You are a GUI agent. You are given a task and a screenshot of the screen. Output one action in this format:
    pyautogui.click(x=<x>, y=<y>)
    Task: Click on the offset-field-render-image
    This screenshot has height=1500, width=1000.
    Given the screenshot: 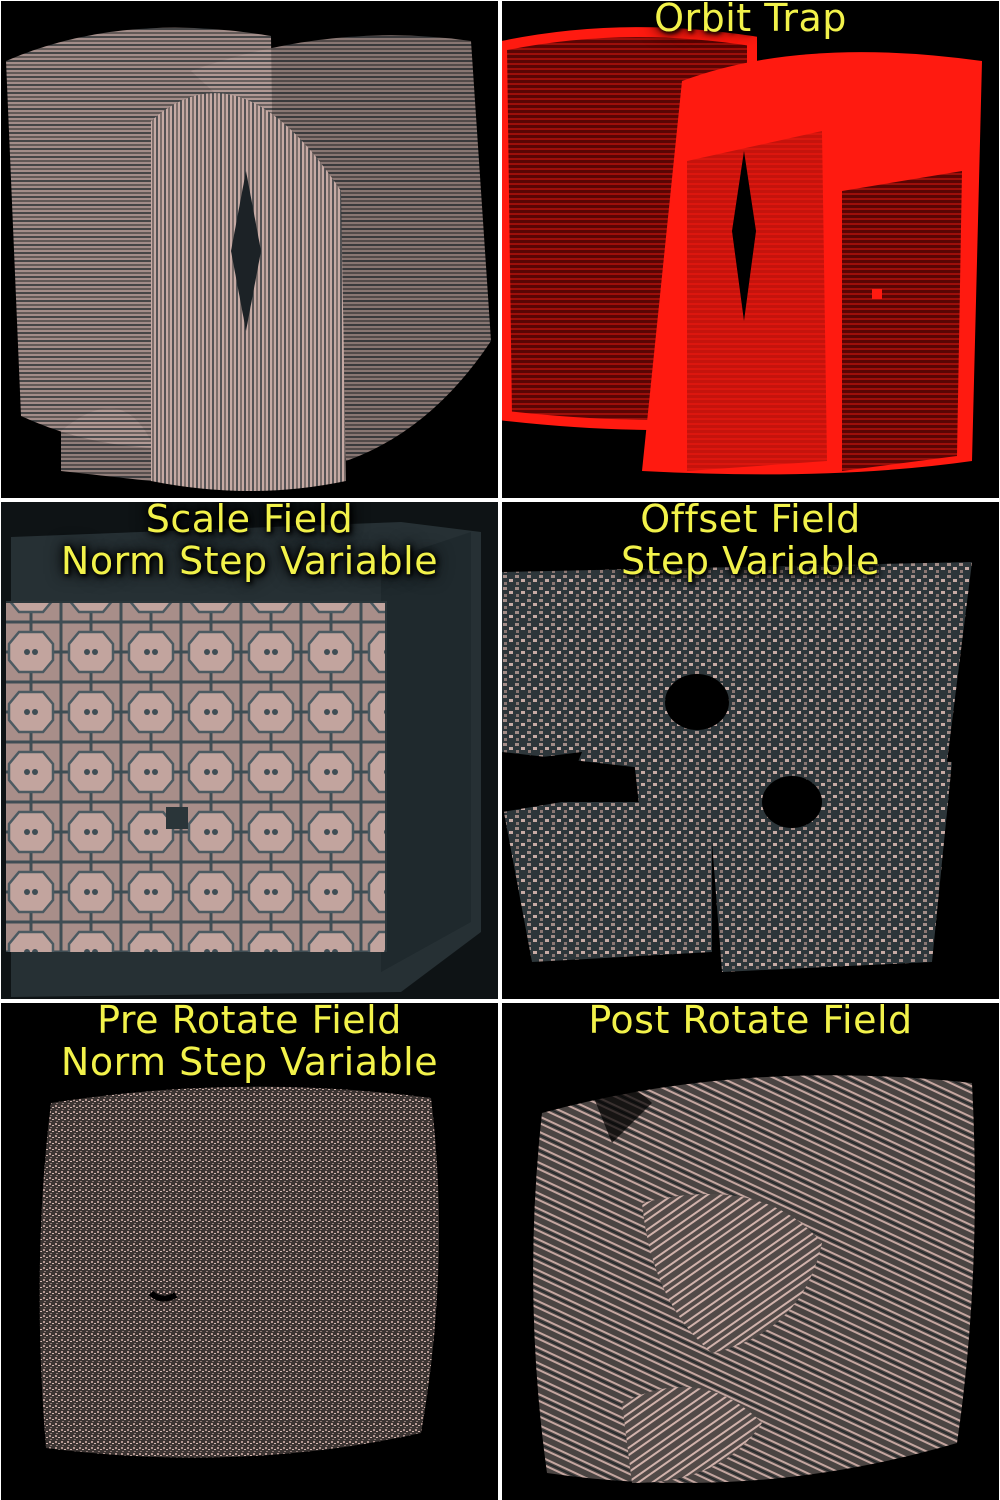 What is the action you would take?
    pyautogui.click(x=737, y=767)
    